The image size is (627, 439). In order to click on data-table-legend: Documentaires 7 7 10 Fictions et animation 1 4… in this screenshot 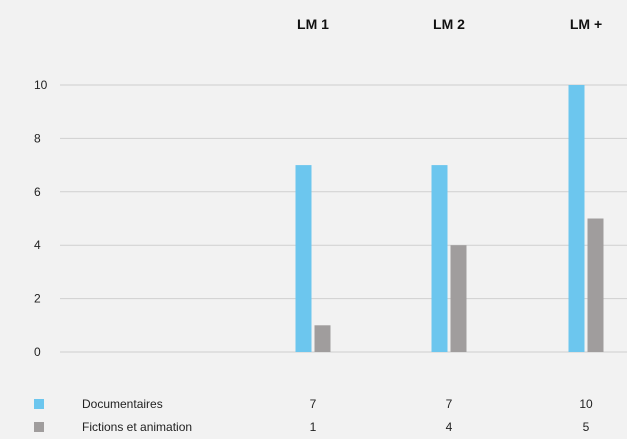, I will do `click(313, 415)`.